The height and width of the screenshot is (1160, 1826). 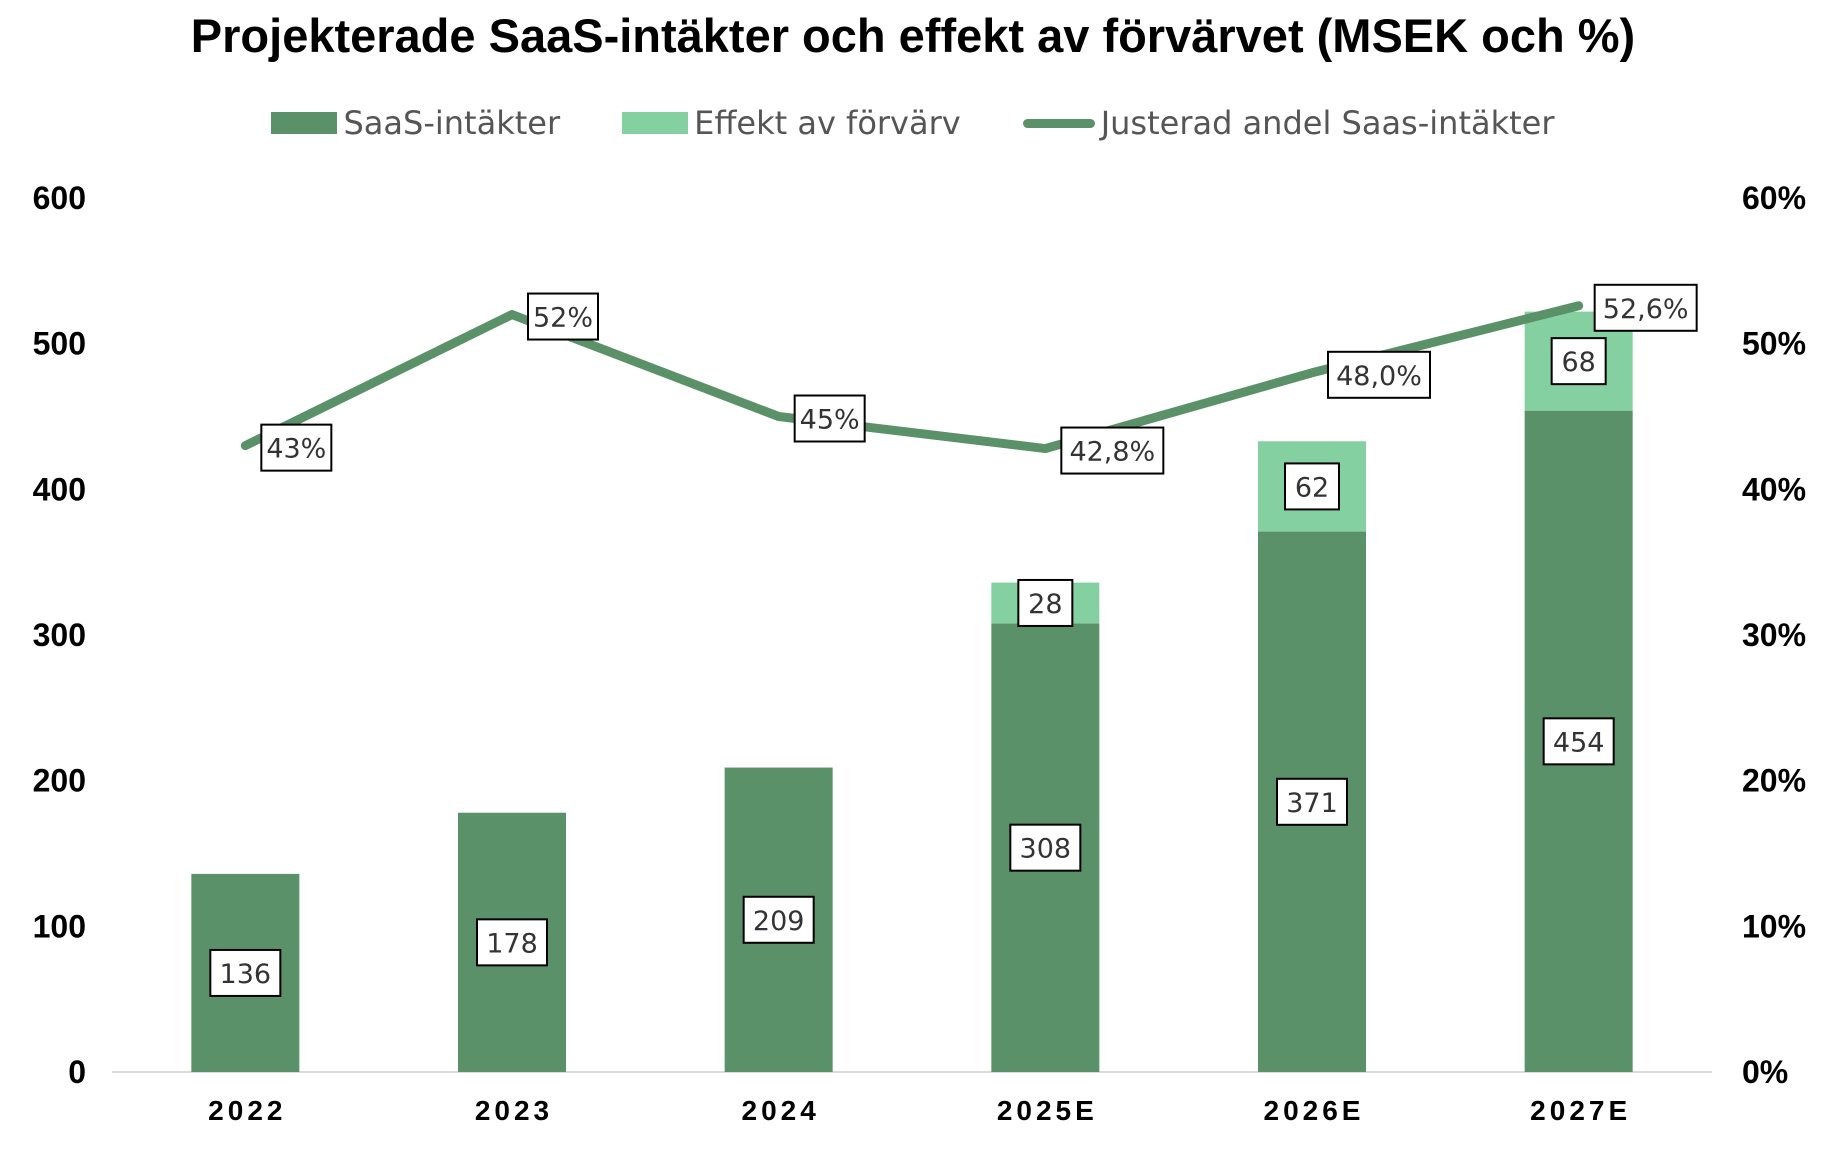 I want to click on y-right-tick-label: 20%, so click(x=1774, y=781).